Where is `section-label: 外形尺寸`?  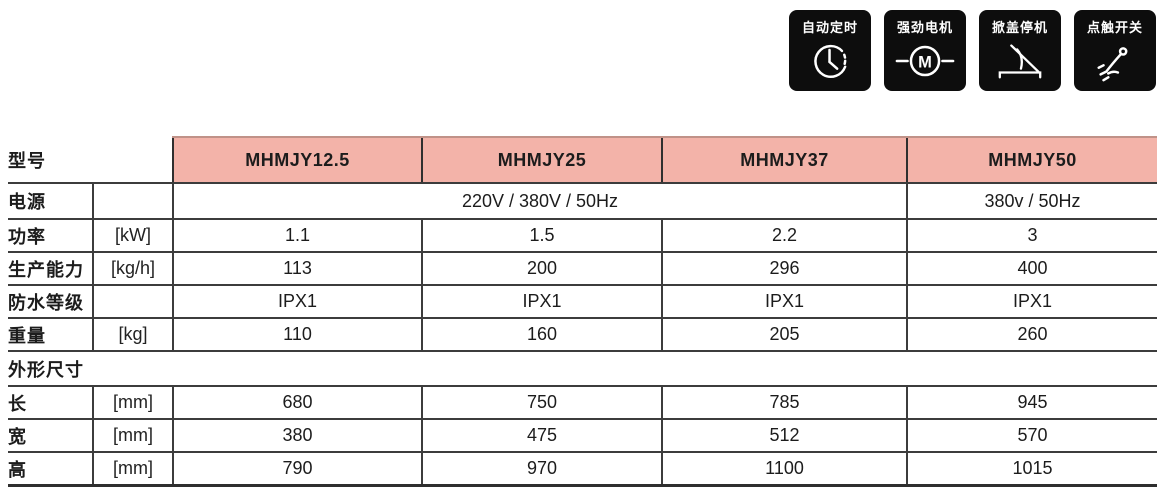
section-label: 外形尺寸 is located at coordinates (582, 369).